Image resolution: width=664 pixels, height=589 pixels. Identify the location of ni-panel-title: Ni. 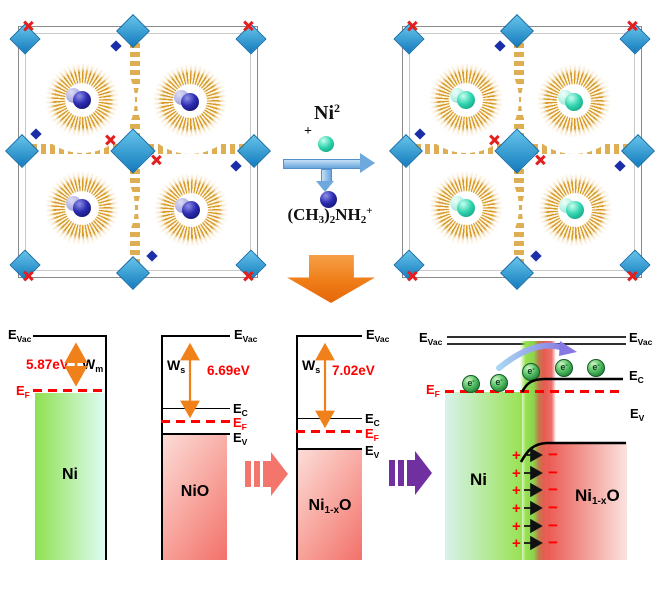
(70, 474).